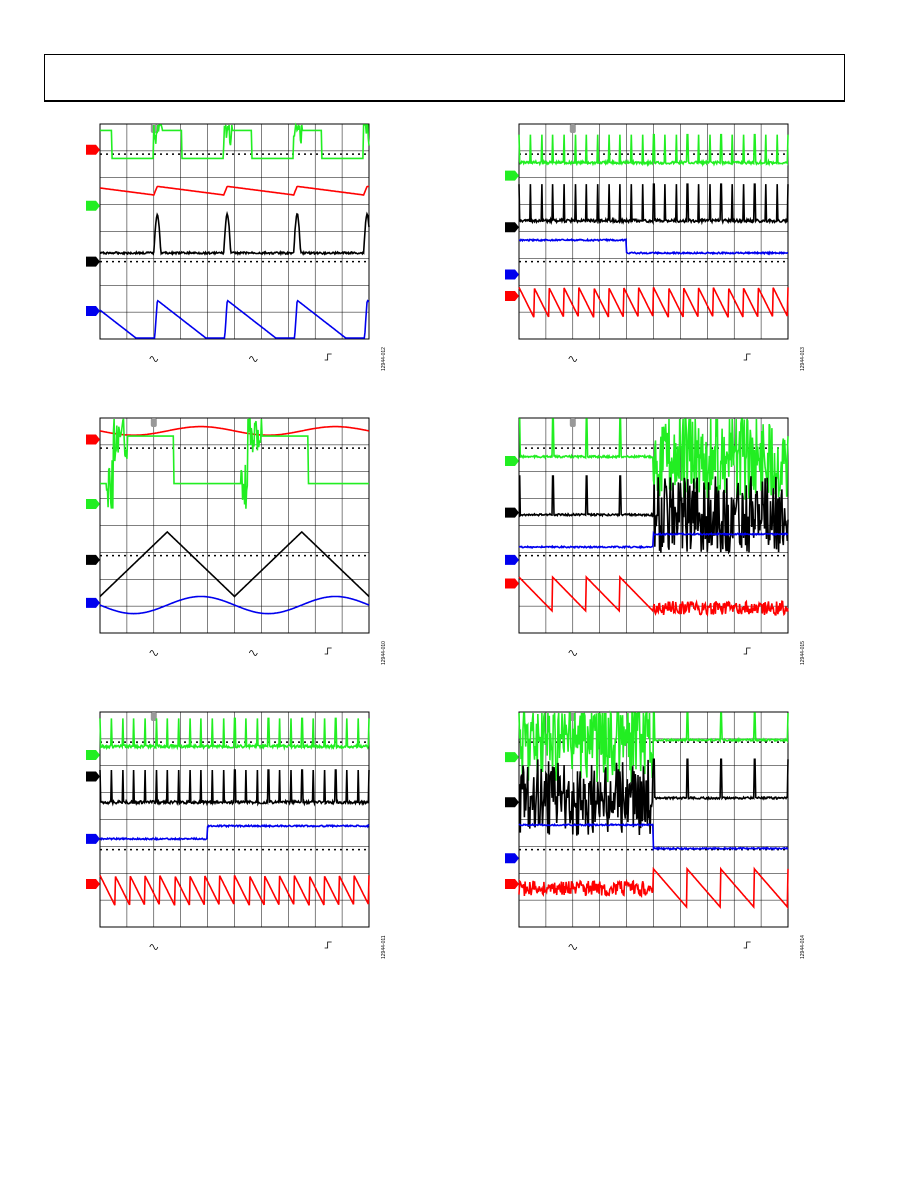  Describe the element at coordinates (384, 359) in the screenshot. I see `figure-id: 12944-012` at that location.